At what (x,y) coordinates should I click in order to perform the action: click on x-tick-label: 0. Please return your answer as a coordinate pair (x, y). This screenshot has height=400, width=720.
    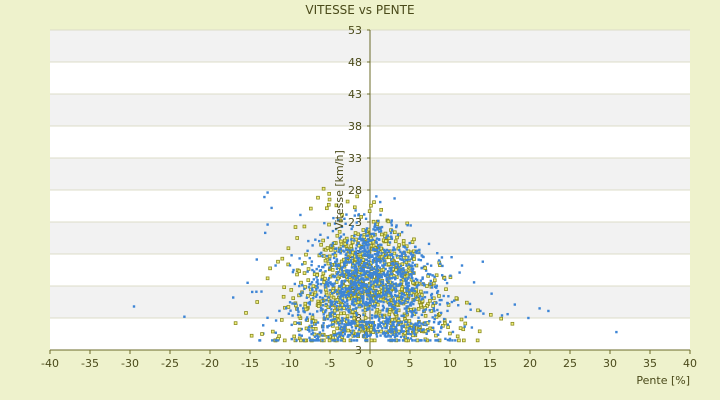
    Looking at the image, I should click on (370, 363).